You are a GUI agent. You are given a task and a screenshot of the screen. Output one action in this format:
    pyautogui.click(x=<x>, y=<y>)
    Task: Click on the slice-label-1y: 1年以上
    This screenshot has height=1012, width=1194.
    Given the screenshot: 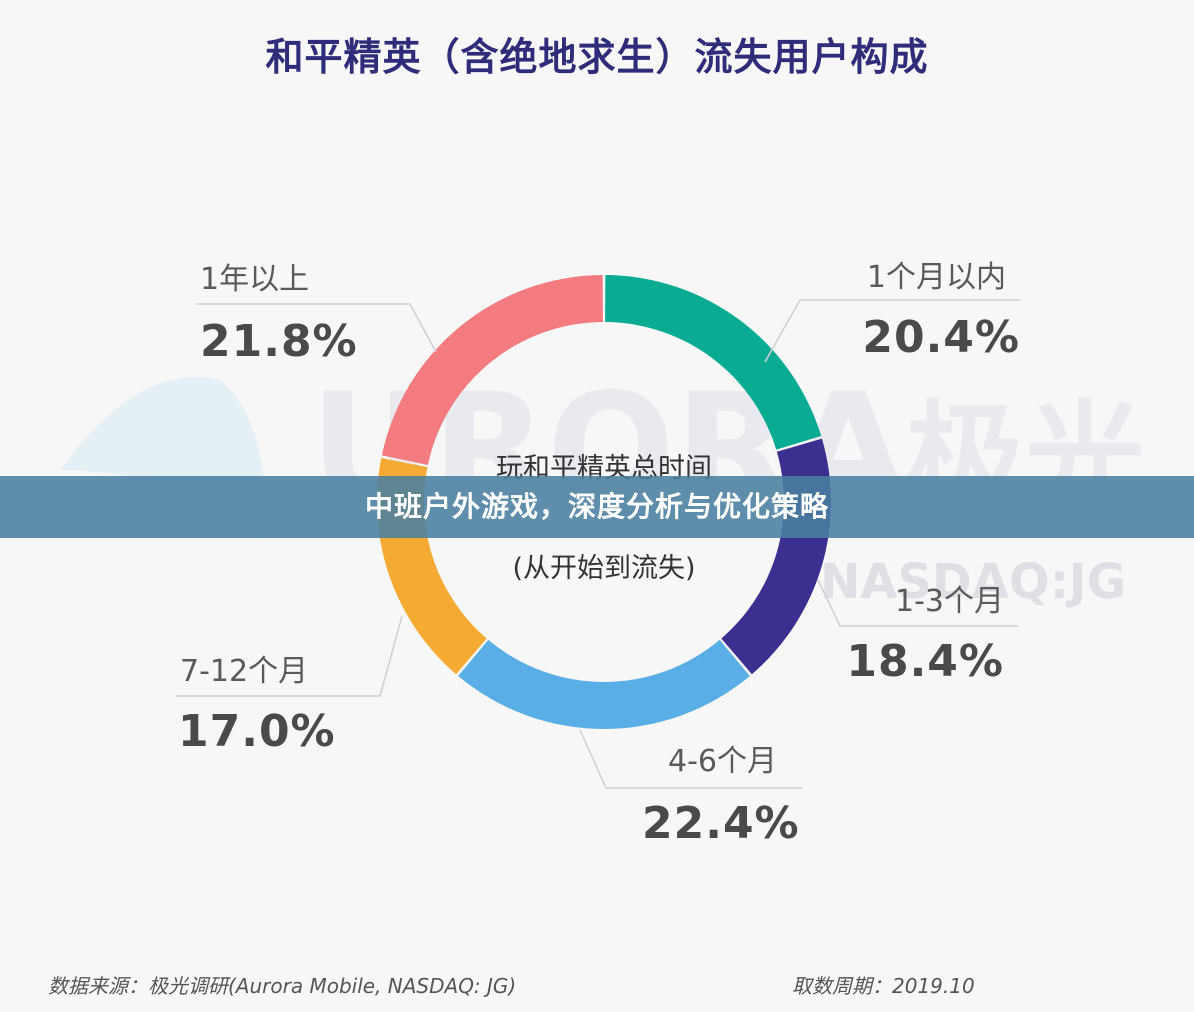 What is the action you would take?
    pyautogui.click(x=255, y=279)
    